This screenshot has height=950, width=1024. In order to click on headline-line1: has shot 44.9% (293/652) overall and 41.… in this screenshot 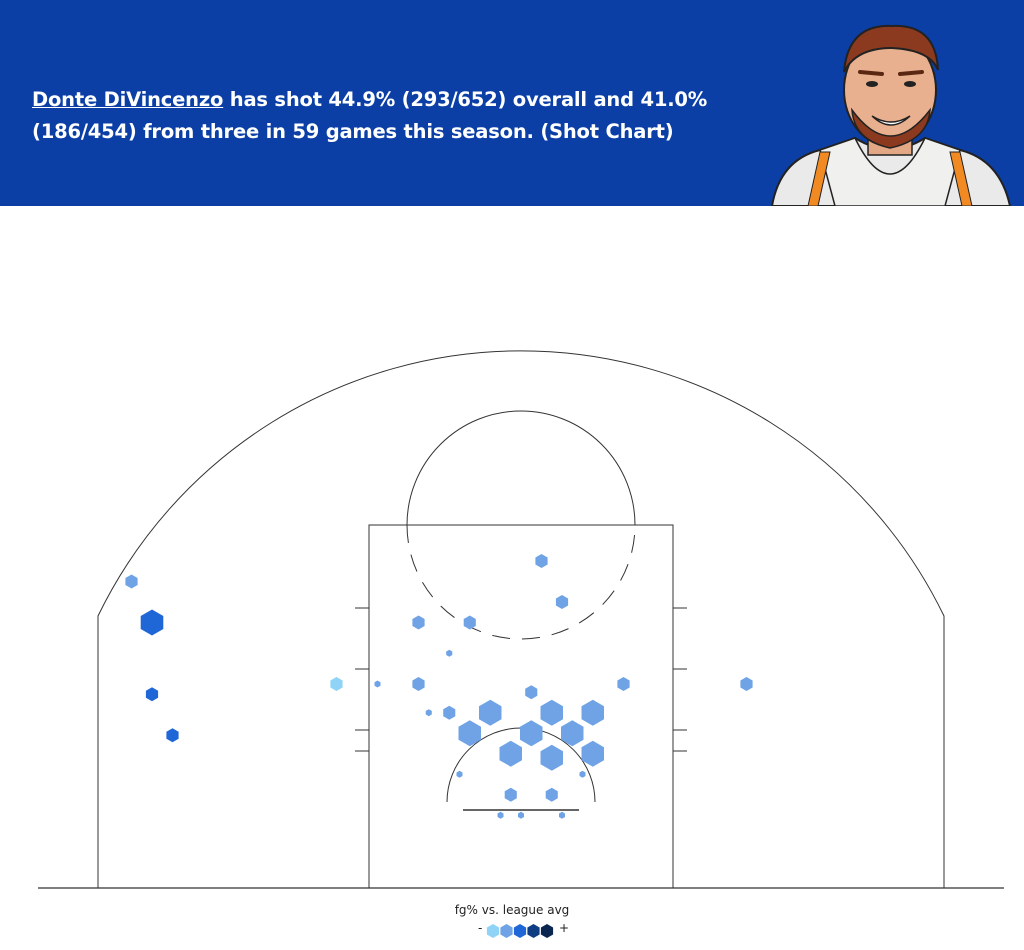, I will do `click(465, 99)`.